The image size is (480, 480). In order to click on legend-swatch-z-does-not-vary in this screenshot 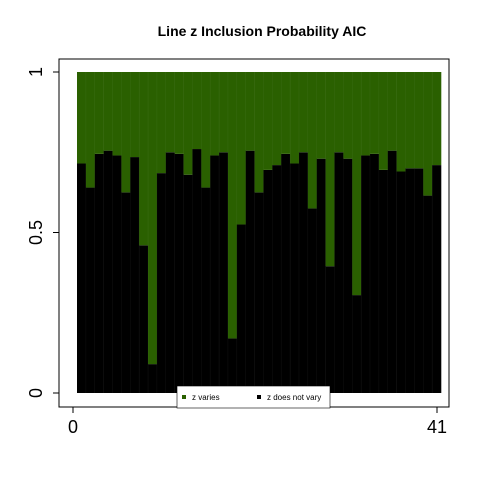, I will do `click(259, 397)`.